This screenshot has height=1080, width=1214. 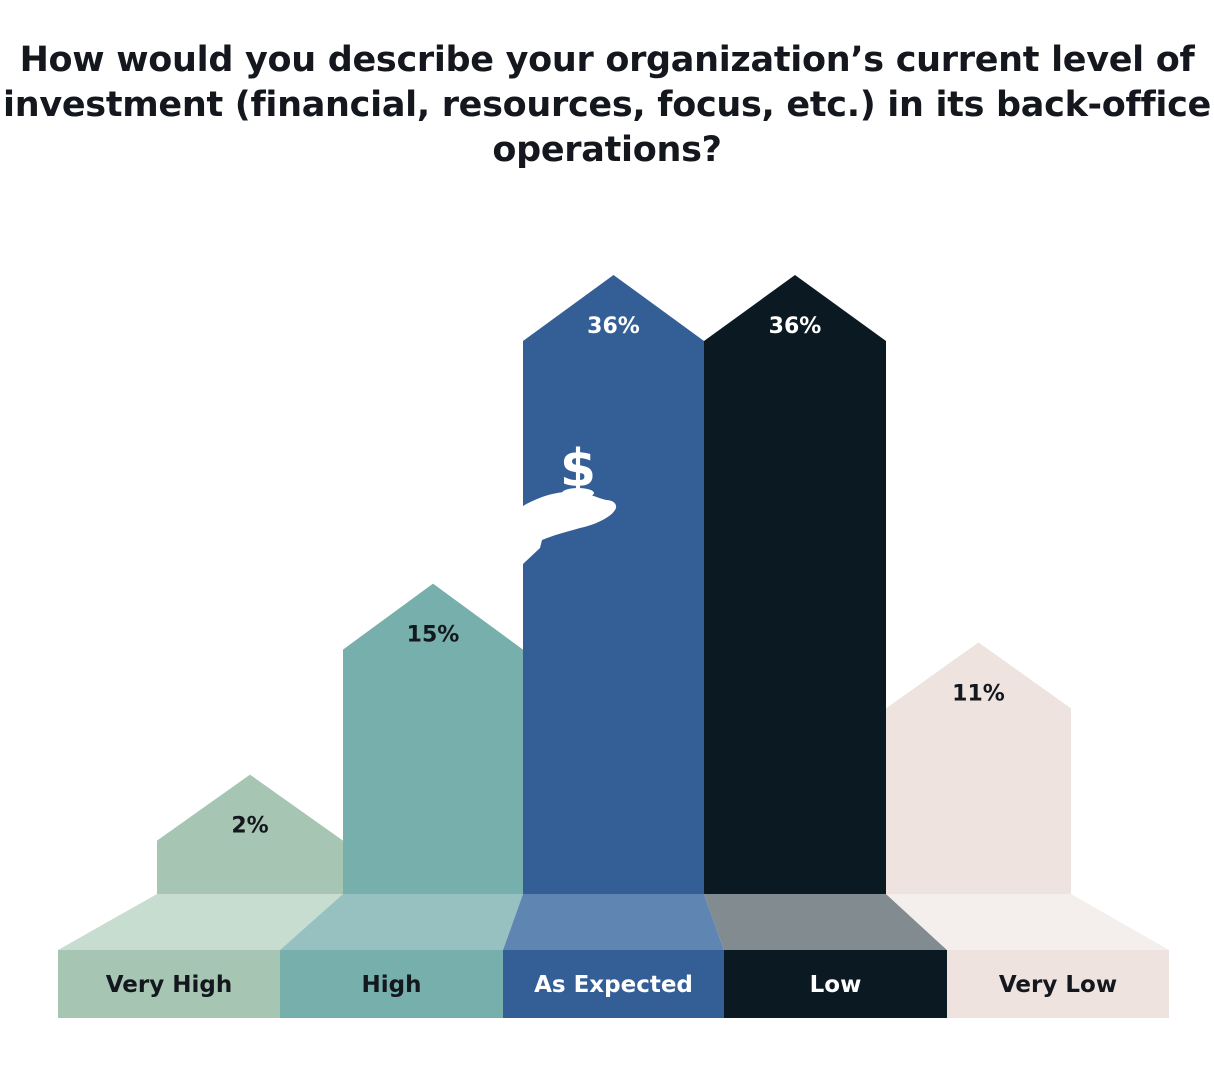 What do you see at coordinates (795, 584) in the screenshot?
I see `bar-low` at bounding box center [795, 584].